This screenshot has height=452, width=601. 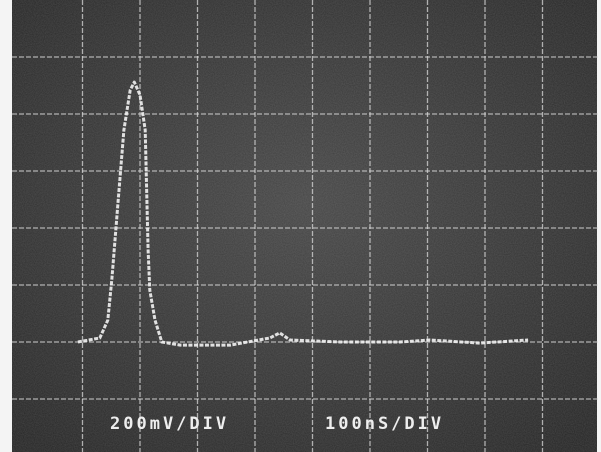 I want to click on volts-per-div-label: 200mV/DIV, so click(x=169, y=424).